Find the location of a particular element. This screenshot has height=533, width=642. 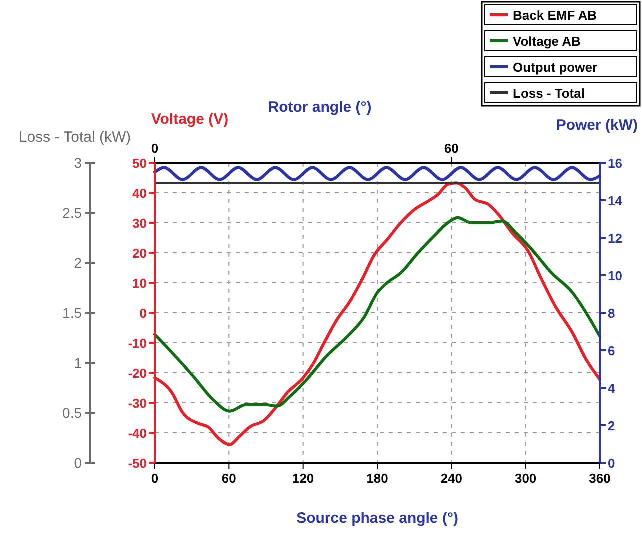

x-tick-label: 120 is located at coordinates (303, 478).